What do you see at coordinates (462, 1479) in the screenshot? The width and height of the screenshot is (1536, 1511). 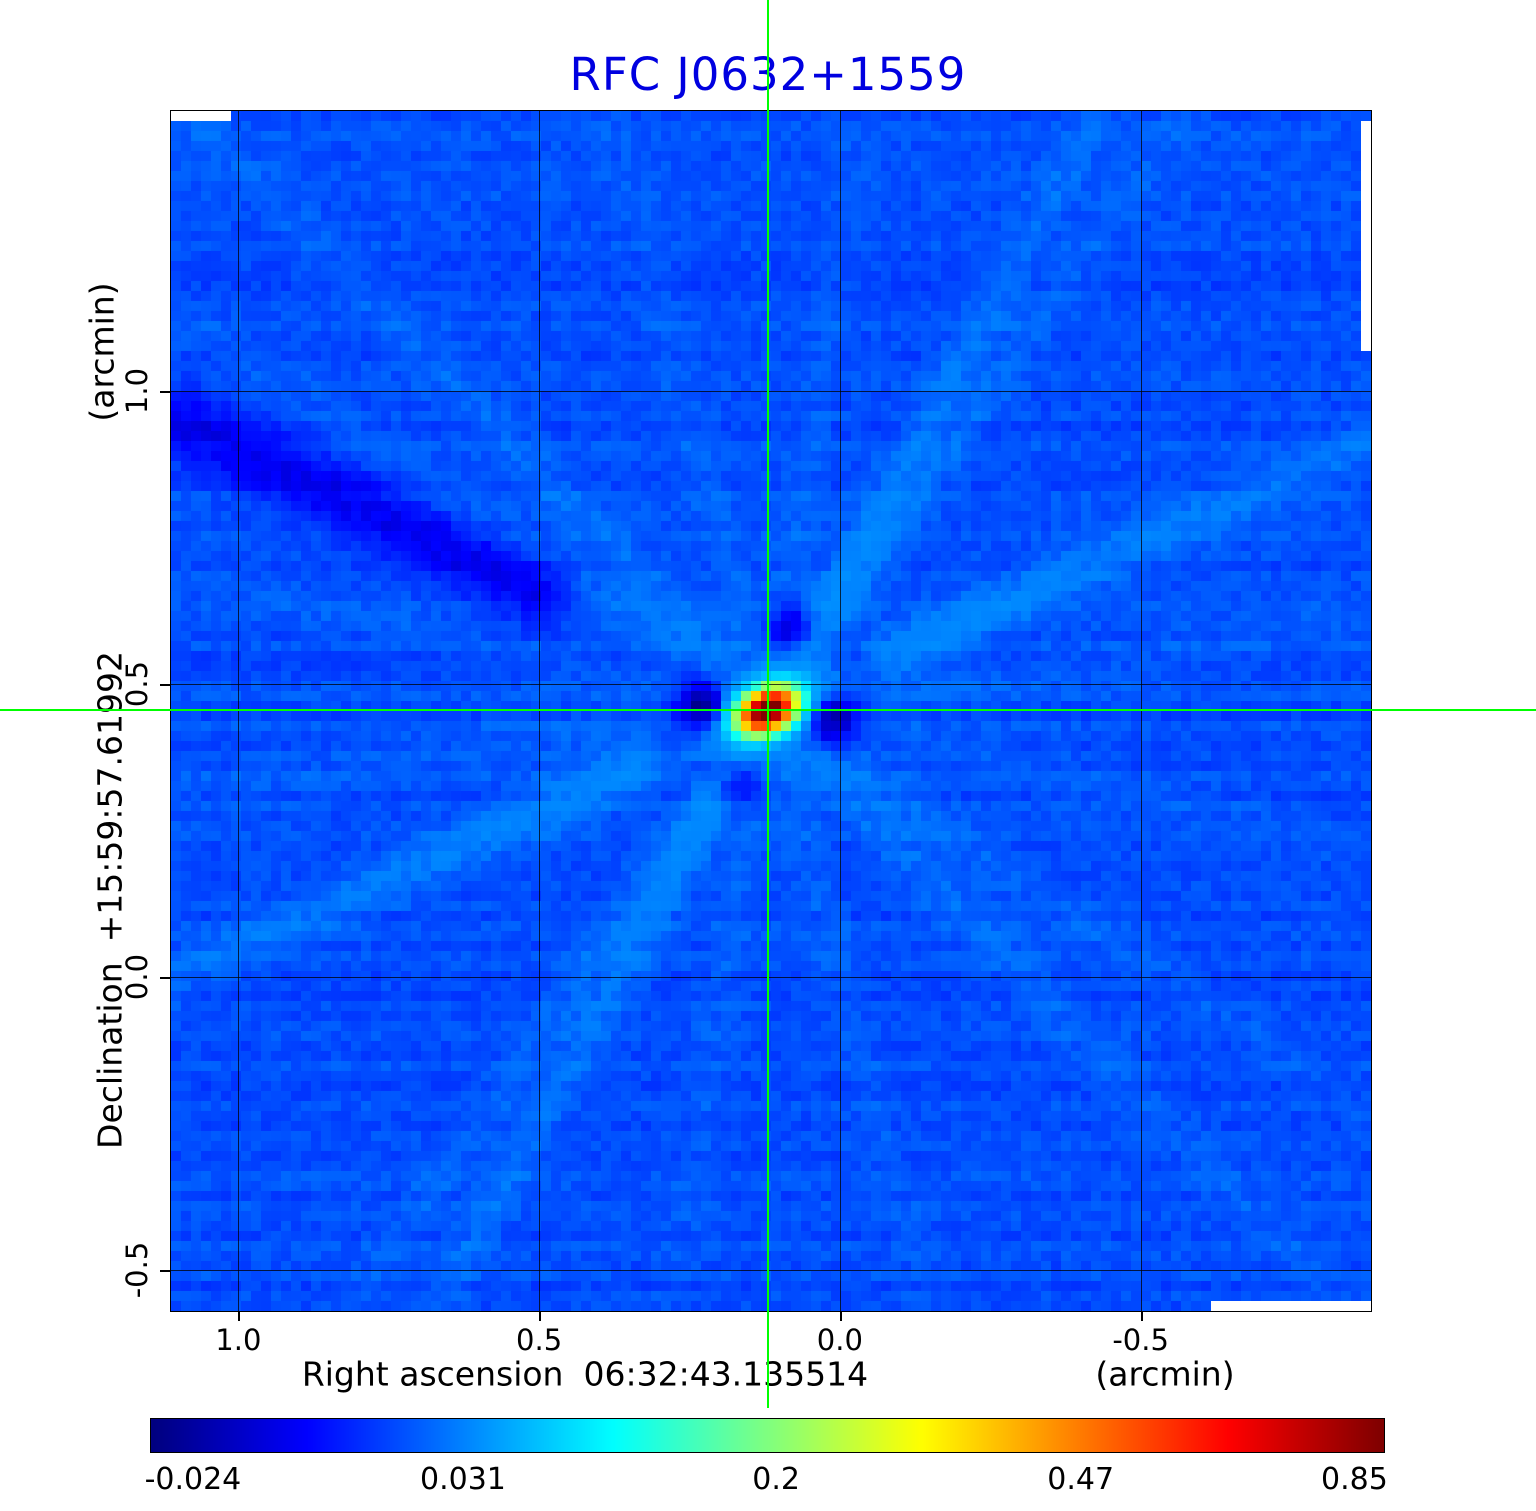 I see `colorbar-tick-label: 0.031` at bounding box center [462, 1479].